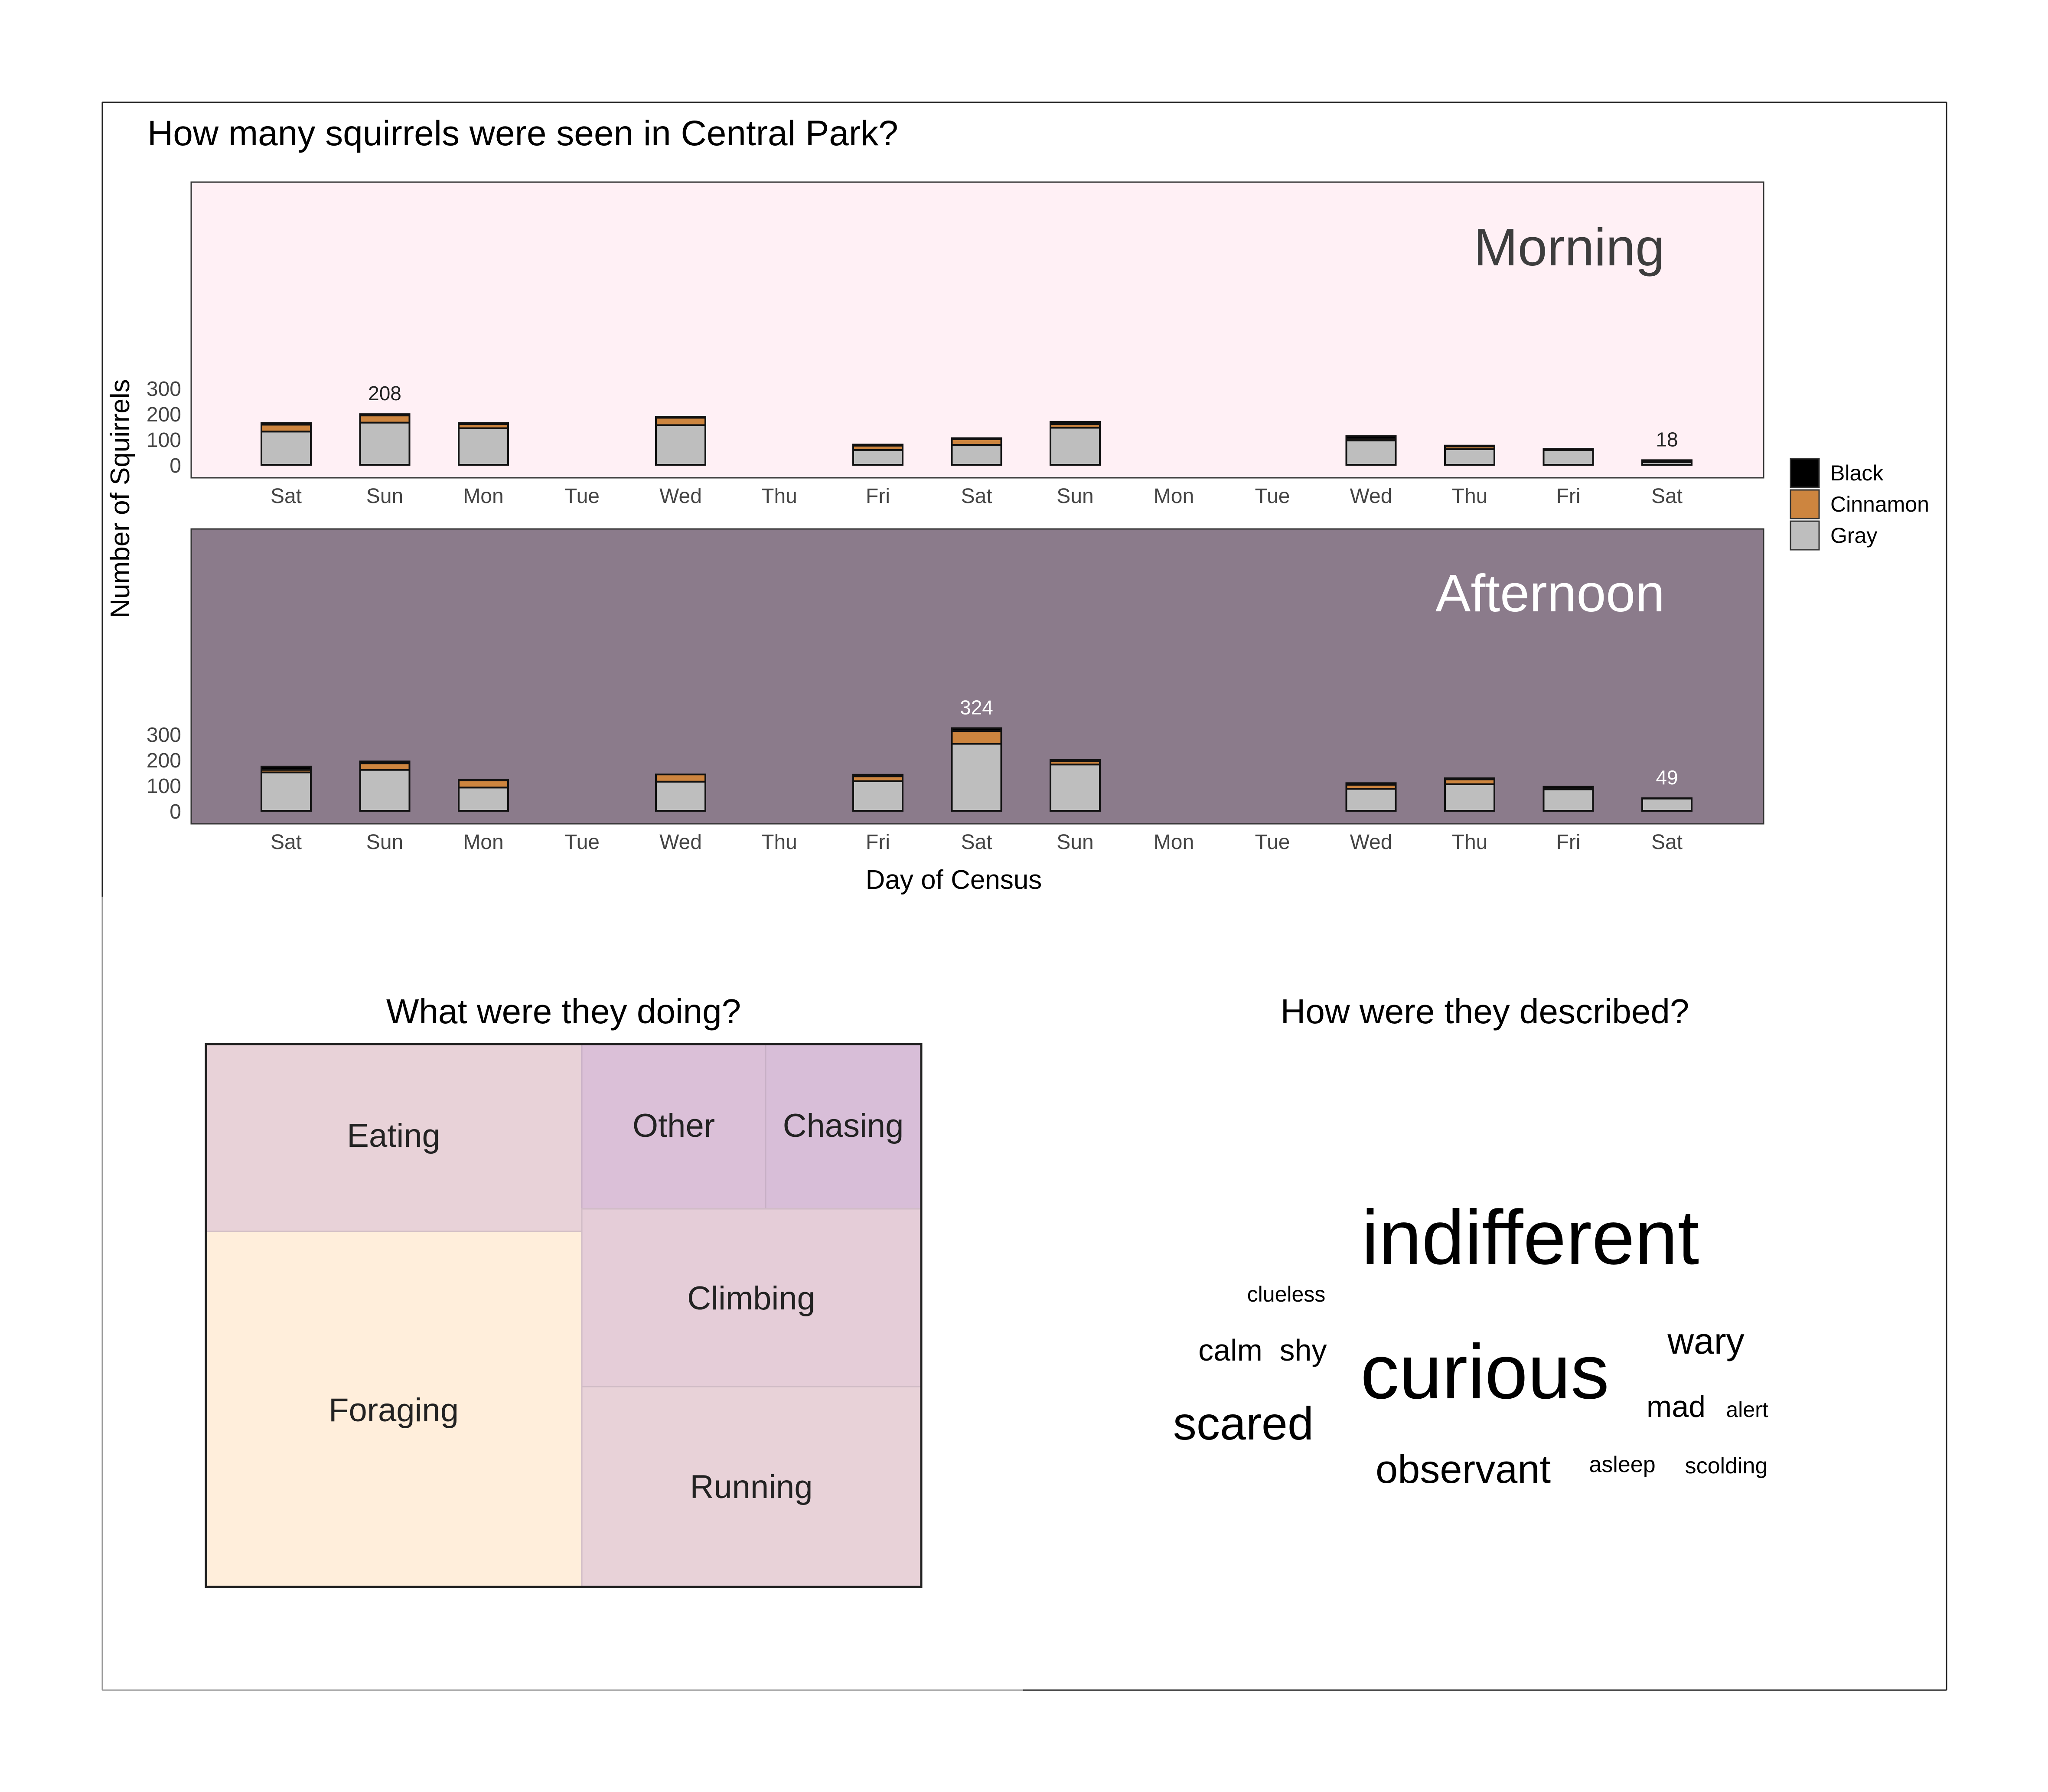 The image size is (2048, 1792). I want to click on morning-panel-label: Morning, so click(1569, 247).